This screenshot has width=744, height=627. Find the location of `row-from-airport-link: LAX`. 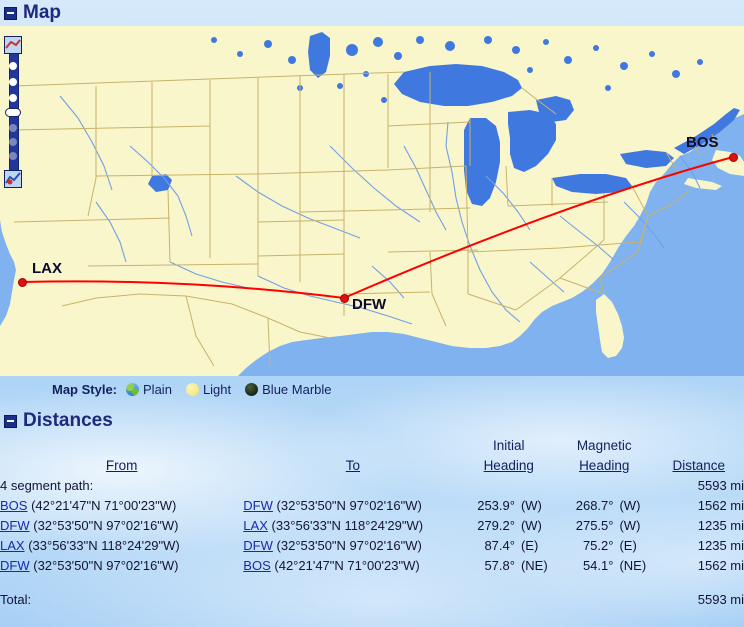

row-from-airport-link: LAX is located at coordinates (12, 545).